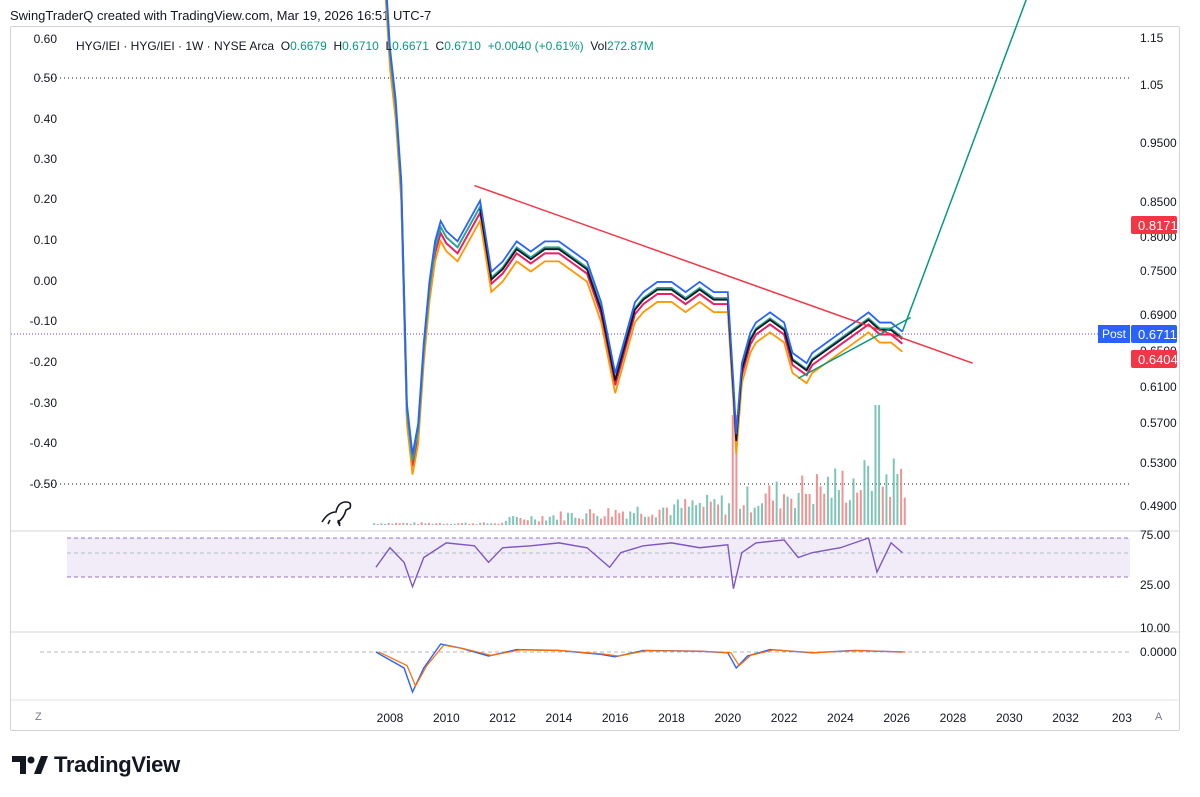 The width and height of the screenshot is (1200, 797). What do you see at coordinates (1009, 718) in the screenshot?
I see `x-tick-label: 2030` at bounding box center [1009, 718].